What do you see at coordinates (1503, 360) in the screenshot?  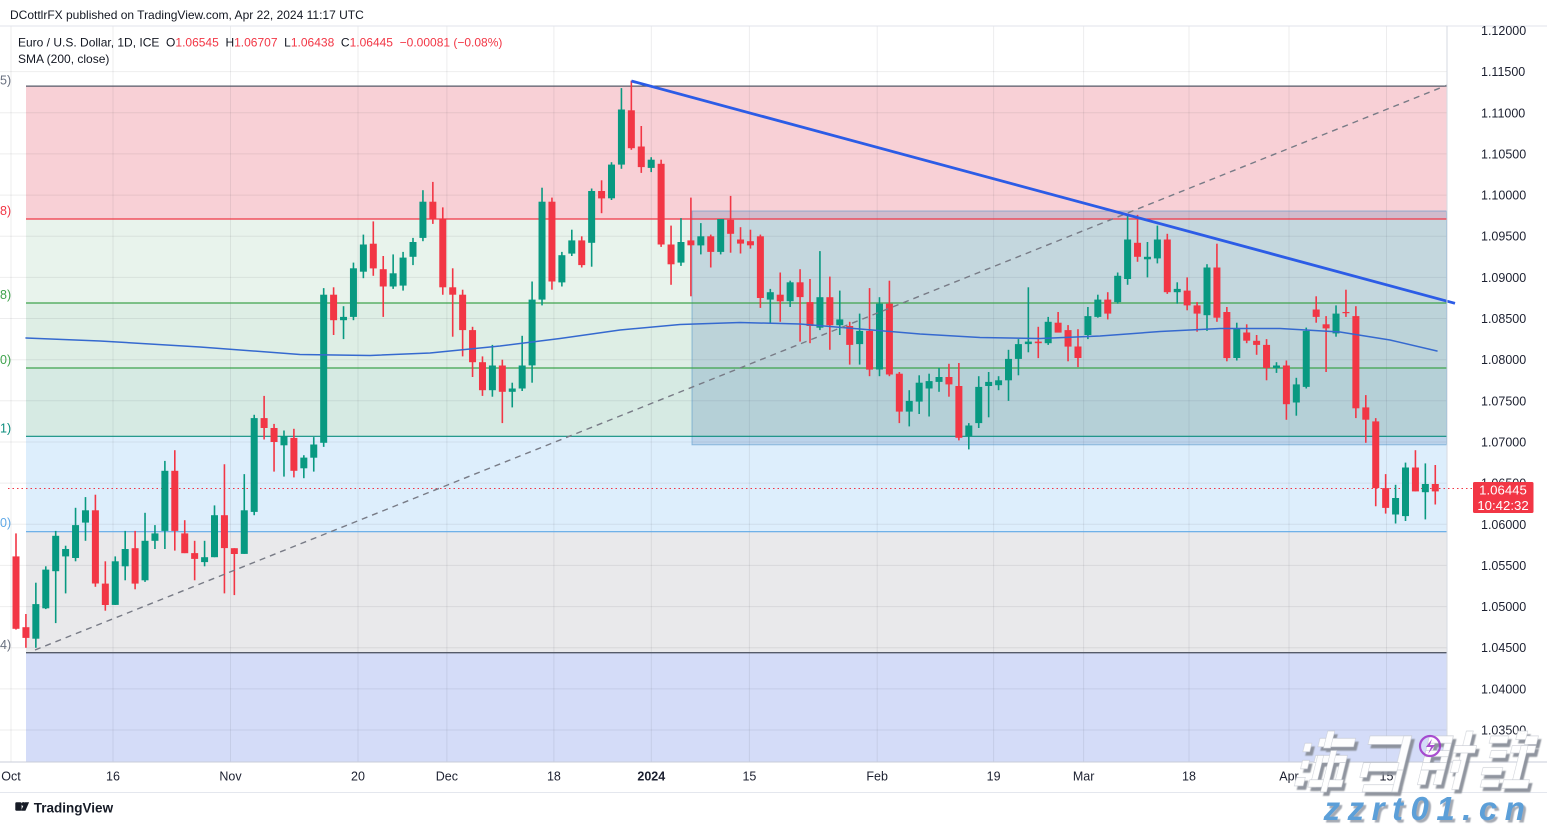 I see `svg-text: 1.08000` at bounding box center [1503, 360].